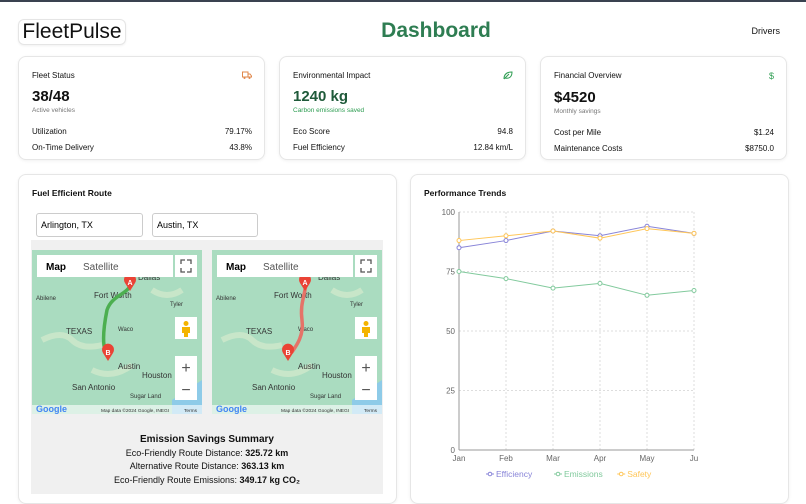 The image size is (806, 504). What do you see at coordinates (274, 387) in the screenshot?
I see `map-label-san_antonio: San Antonio` at bounding box center [274, 387].